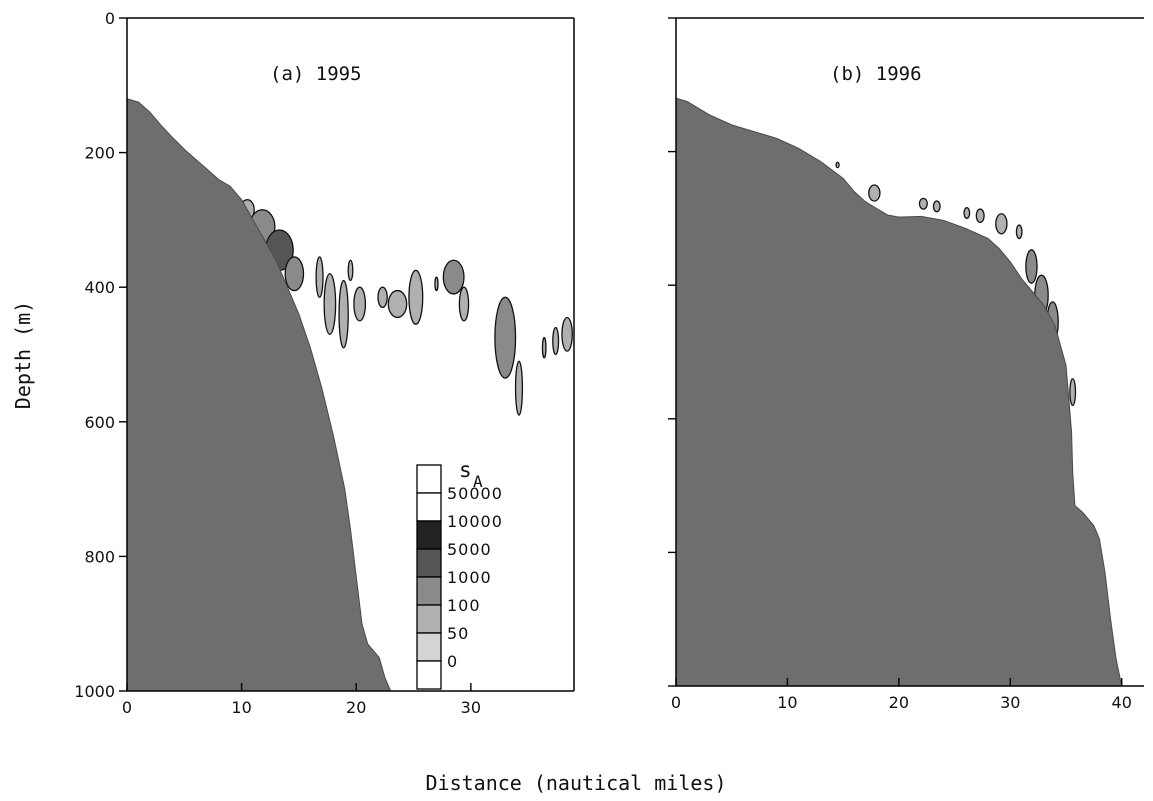 The width and height of the screenshot is (1153, 801). I want to click on legend-label: 10000, so click(475, 521).